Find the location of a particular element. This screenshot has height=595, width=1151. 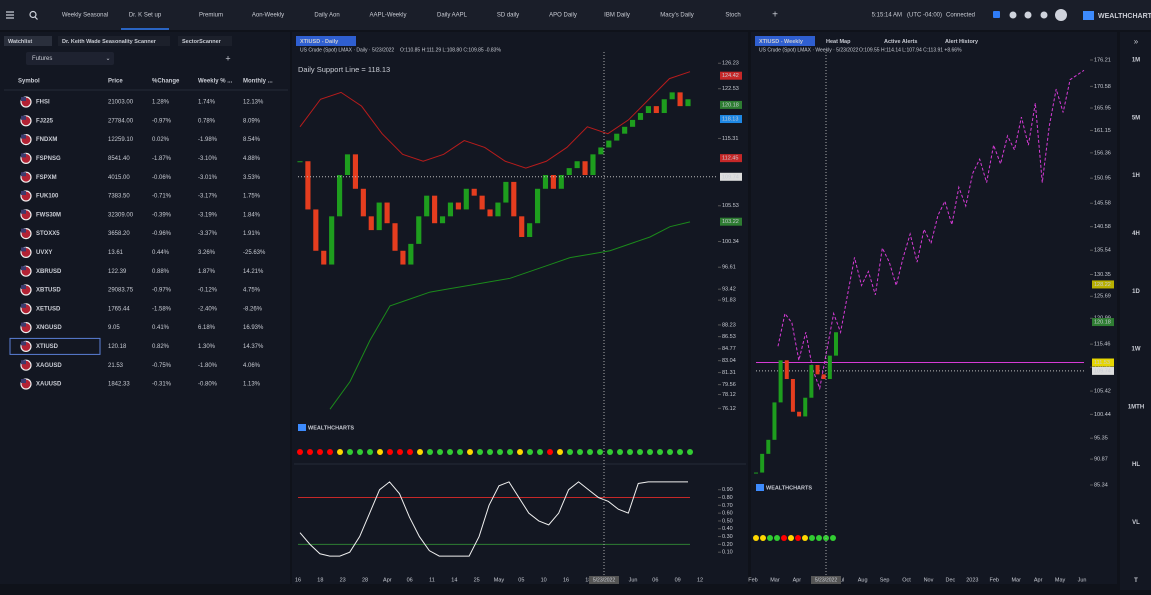

y-tick-label: 88.23 is located at coordinates (729, 325).